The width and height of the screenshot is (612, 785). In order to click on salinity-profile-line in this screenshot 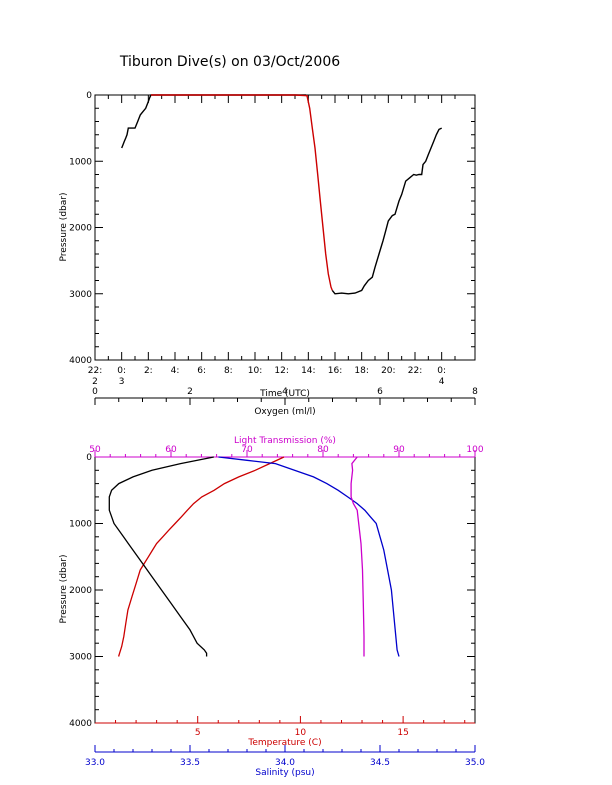, I will do `click(309, 556)`.